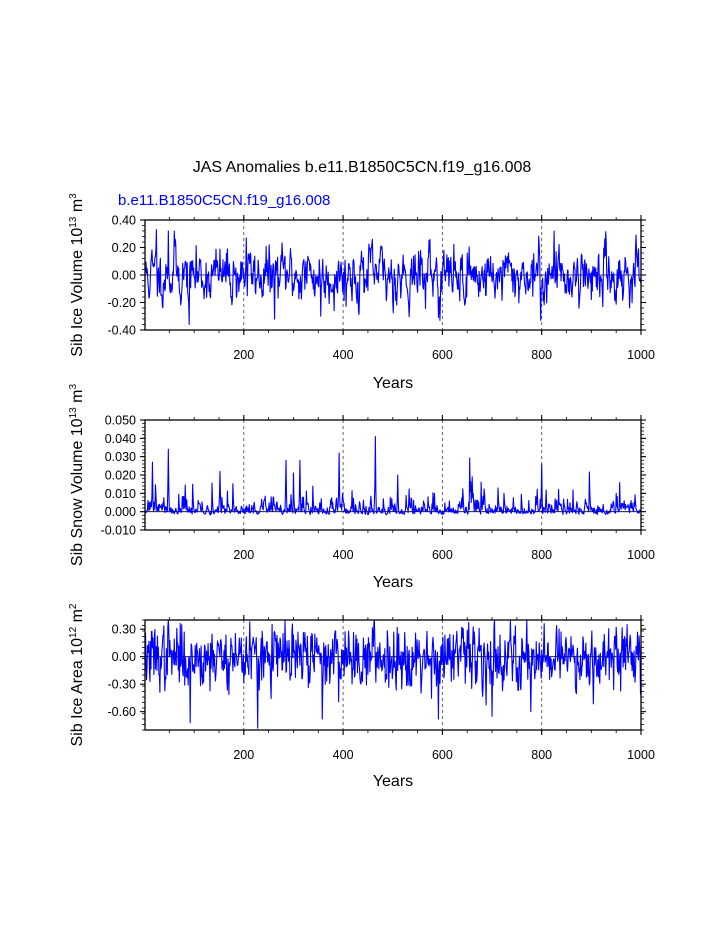 The height and width of the screenshot is (935, 723). Describe the element at coordinates (118, 531) in the screenshot. I see `ytick-label: -0.010` at that location.